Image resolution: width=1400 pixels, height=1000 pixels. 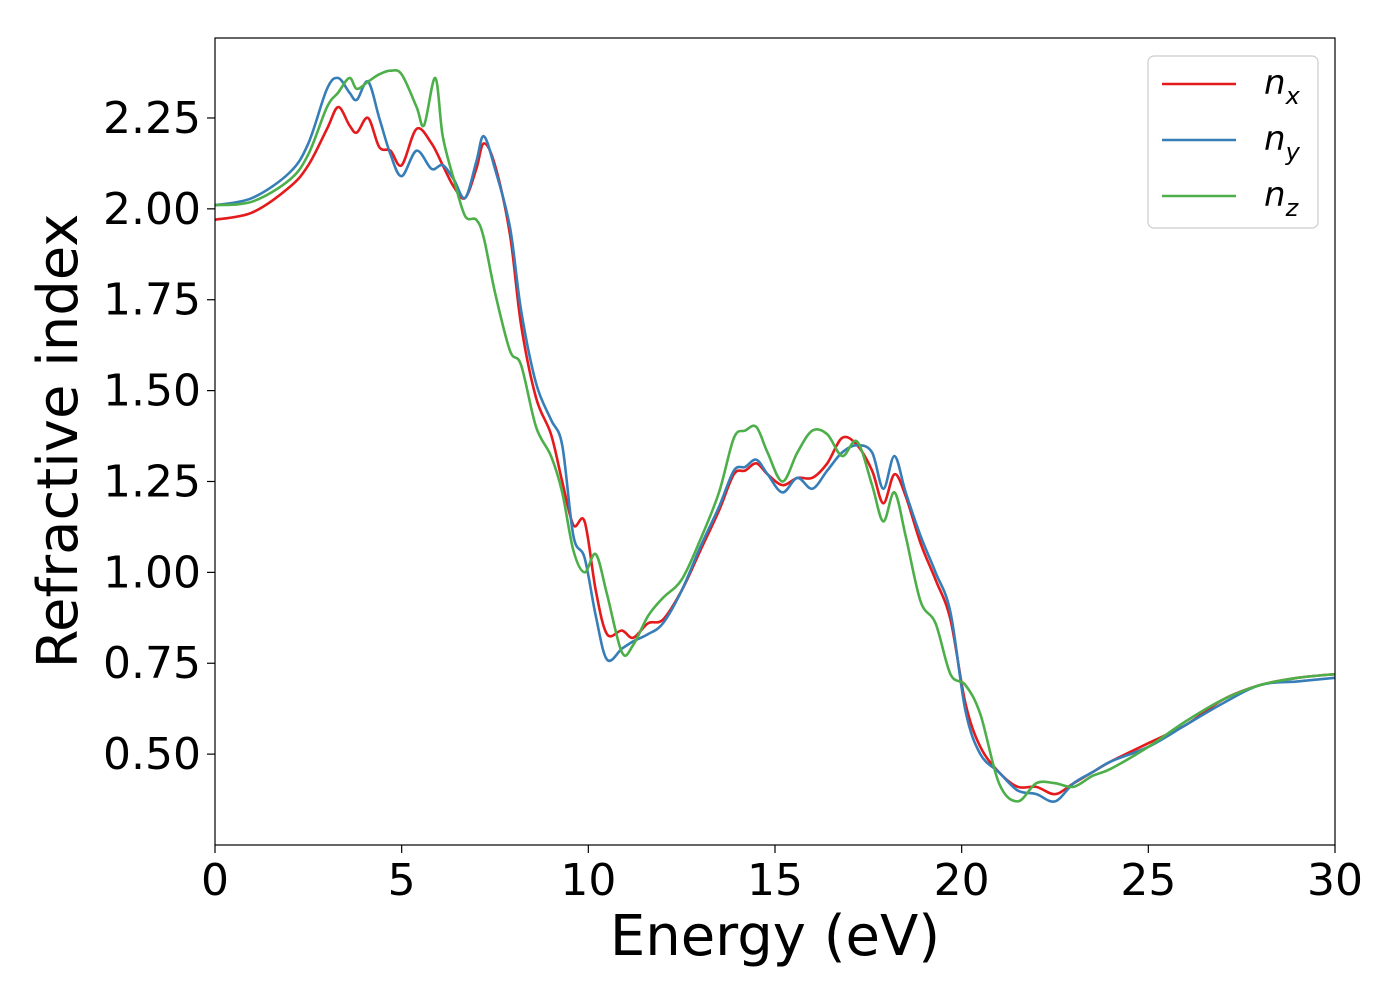 What do you see at coordinates (962, 880) in the screenshot?
I see `x-tick-label: 20` at bounding box center [962, 880].